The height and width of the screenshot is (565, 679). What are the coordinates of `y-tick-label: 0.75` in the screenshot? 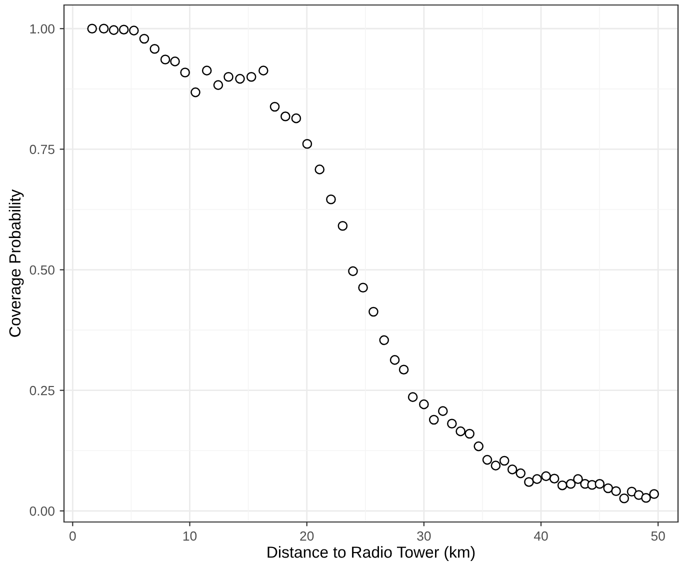 It's located at (42, 149).